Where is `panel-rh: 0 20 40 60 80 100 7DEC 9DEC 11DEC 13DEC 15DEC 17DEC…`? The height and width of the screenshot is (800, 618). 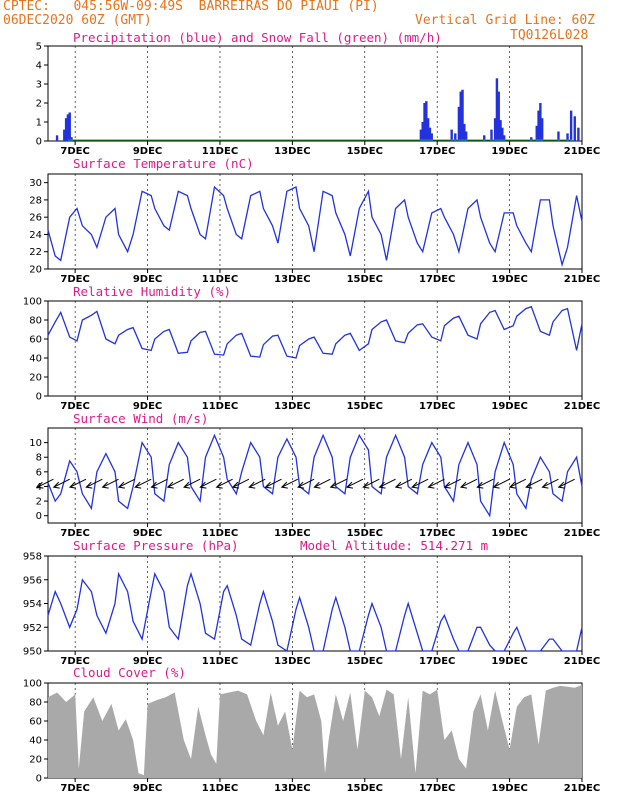
panel-rh: 0 20 40 60 80 100 7DEC 9DEC 11DEC 13DEC 15DEC 17DEC… is located at coordinates (311, 348).